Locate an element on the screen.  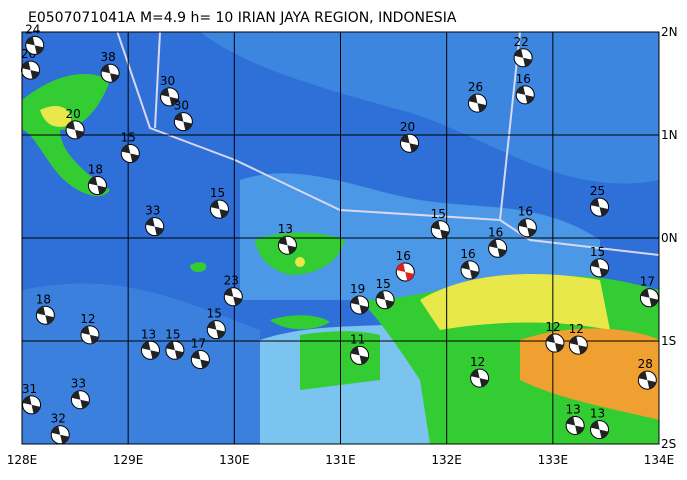
y-tick-label: 1N is located at coordinates (669, 135).